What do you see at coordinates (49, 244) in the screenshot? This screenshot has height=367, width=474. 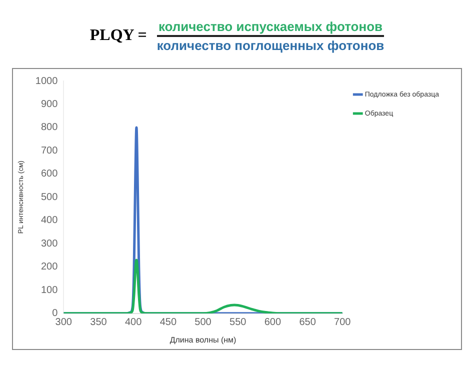 I see `y-tick-label: 300` at bounding box center [49, 244].